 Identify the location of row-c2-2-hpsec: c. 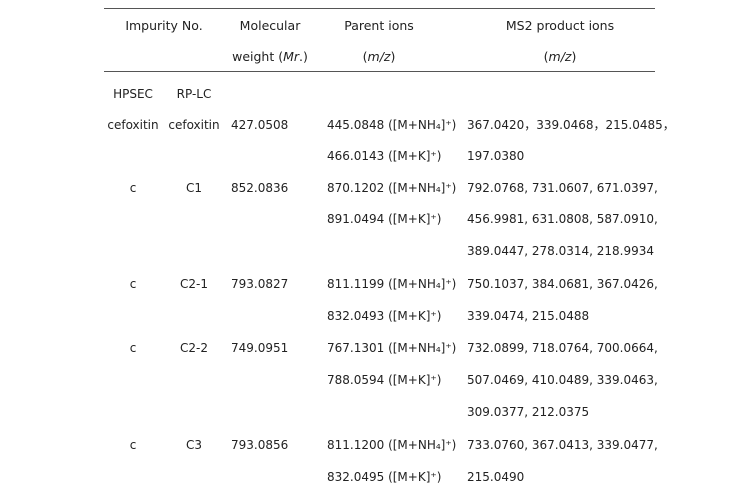
(133, 348).